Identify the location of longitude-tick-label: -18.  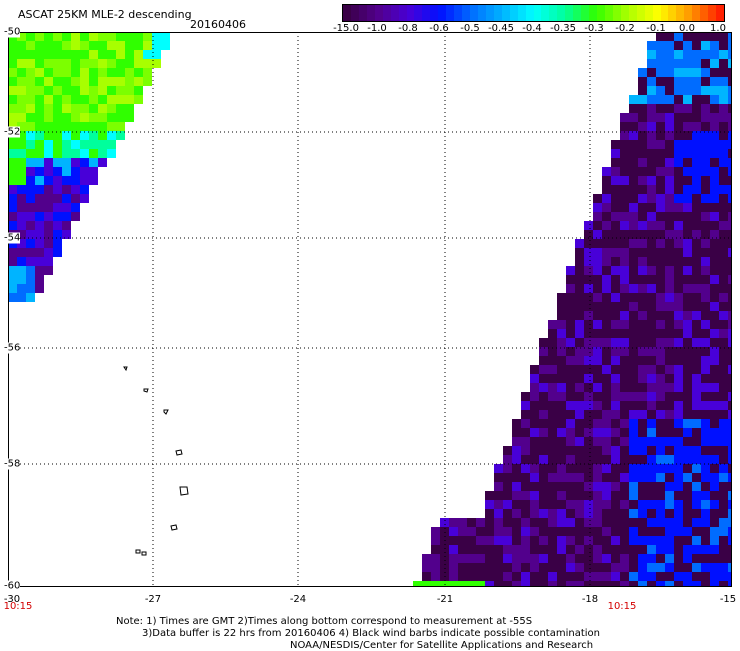
(590, 599).